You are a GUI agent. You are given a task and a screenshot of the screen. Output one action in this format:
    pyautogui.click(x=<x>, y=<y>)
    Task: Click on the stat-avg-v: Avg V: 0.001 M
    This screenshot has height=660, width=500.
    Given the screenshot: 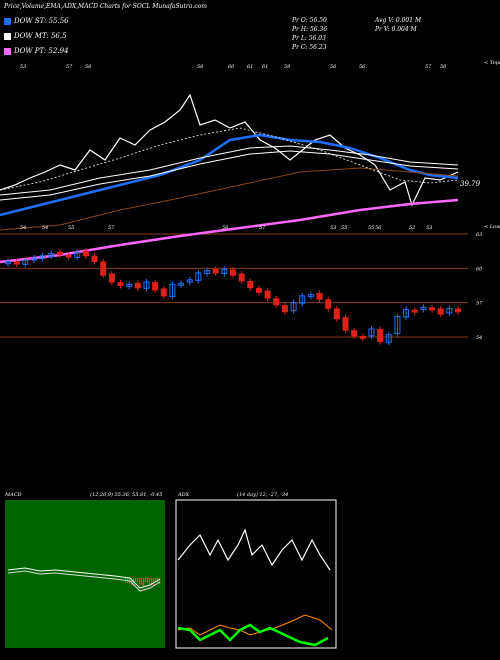 What is the action you would take?
    pyautogui.click(x=398, y=20)
    